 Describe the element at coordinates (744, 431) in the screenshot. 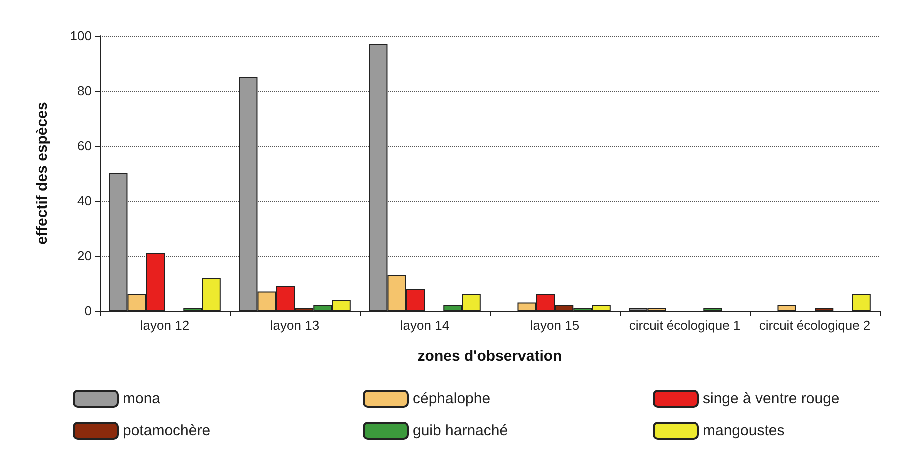

I see `legend-label: mangoustes` at that location.